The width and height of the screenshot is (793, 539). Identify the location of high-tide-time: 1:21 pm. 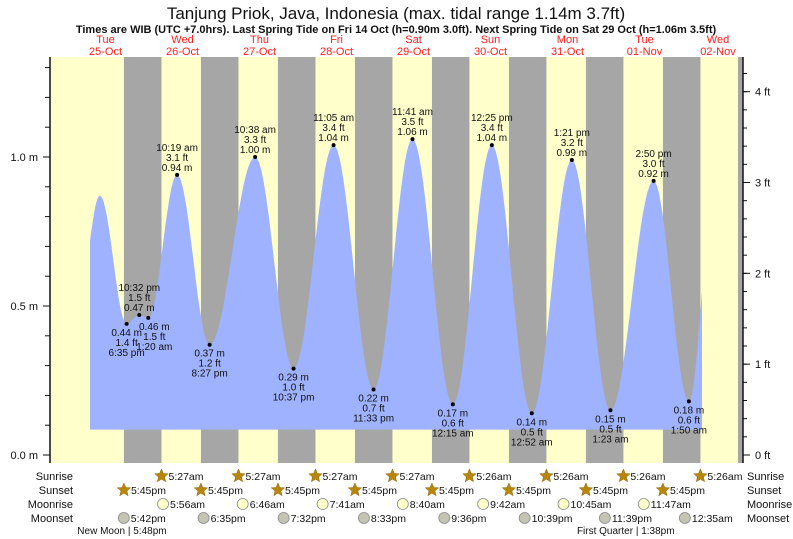
(572, 133).